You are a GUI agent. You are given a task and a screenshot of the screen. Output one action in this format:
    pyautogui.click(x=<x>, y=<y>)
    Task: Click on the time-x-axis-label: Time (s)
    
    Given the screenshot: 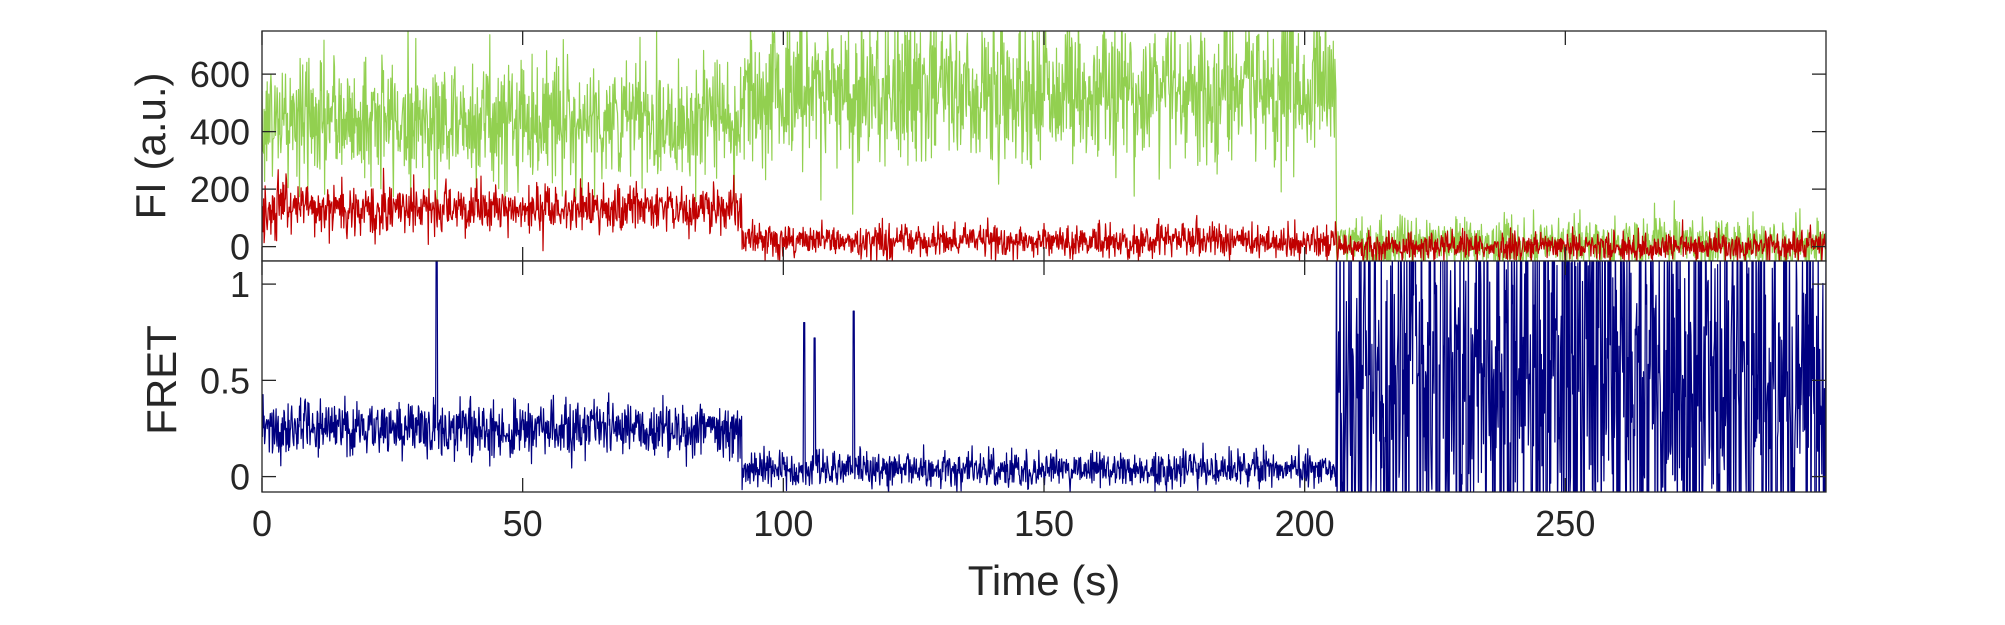 What is the action you would take?
    pyautogui.click(x=1044, y=580)
    